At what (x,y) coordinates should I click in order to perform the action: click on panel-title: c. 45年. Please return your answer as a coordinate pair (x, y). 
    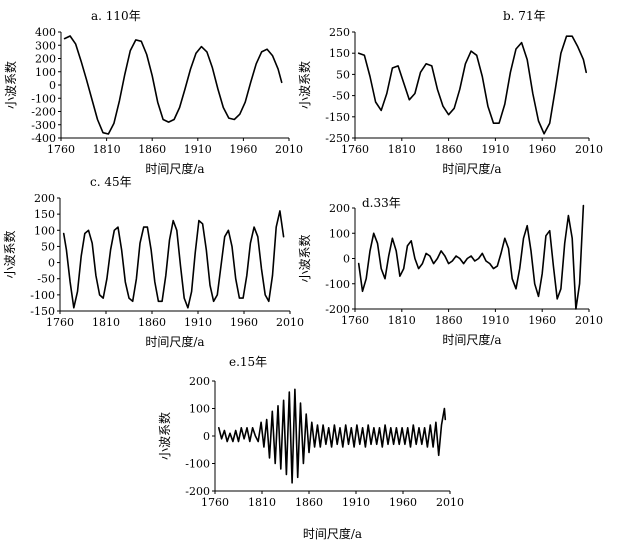
    Looking at the image, I should click on (111, 182).